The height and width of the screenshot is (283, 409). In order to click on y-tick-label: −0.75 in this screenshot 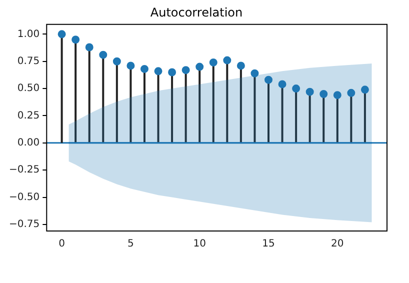, I will do `click(24, 224)`.